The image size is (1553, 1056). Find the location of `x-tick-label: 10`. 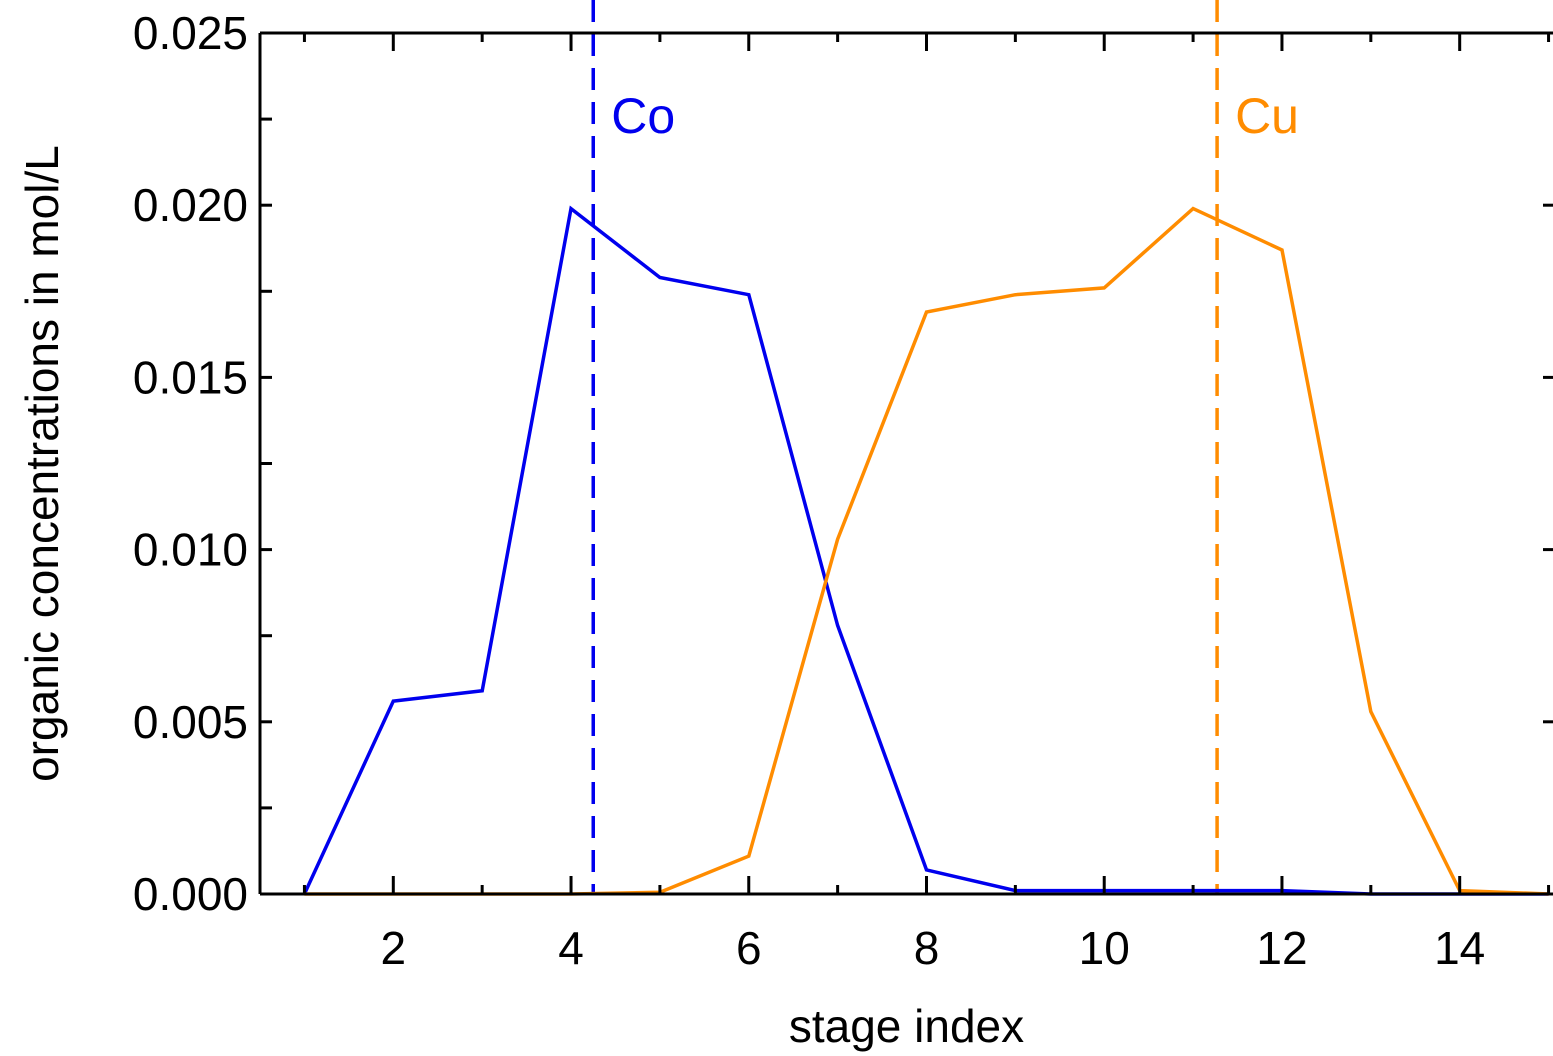

x-tick-label: 10 is located at coordinates (1104, 948).